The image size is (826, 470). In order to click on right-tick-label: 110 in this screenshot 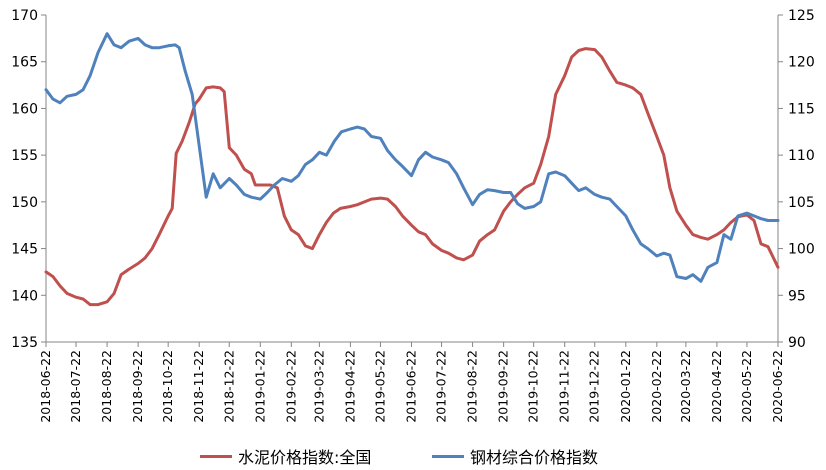, I will do `click(801, 156)`.